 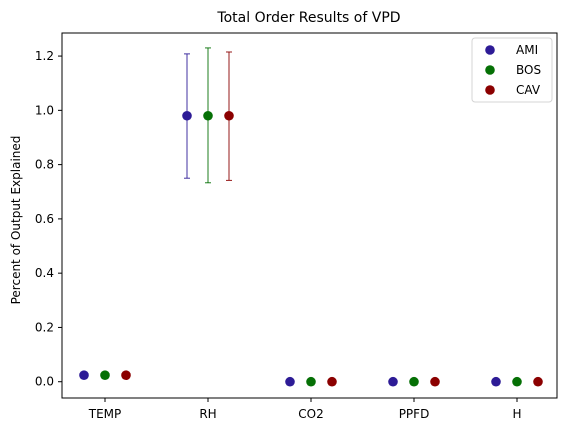 I want to click on y-tick-label: 0.0, so click(x=44, y=382).